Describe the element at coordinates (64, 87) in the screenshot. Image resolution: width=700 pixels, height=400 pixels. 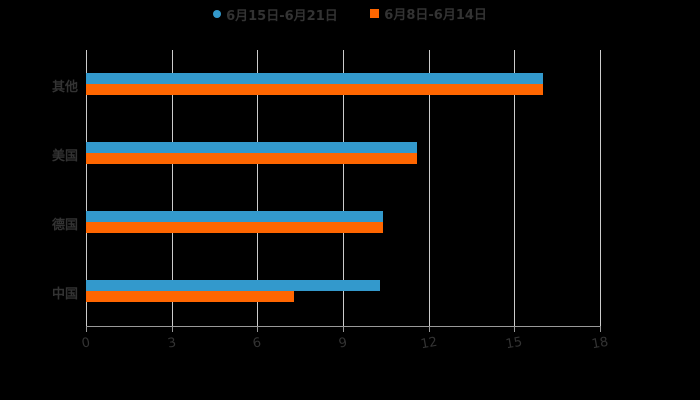
I see `category-label: 其他` at that location.